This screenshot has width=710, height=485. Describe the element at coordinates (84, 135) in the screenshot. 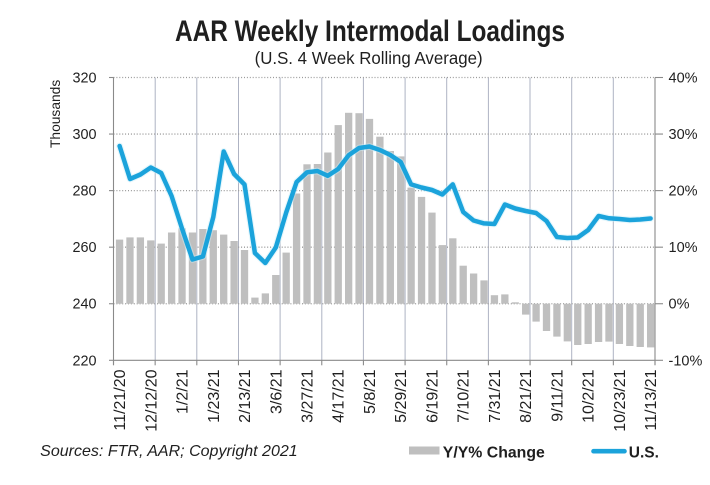

I see `svg-text: 300` at that location.